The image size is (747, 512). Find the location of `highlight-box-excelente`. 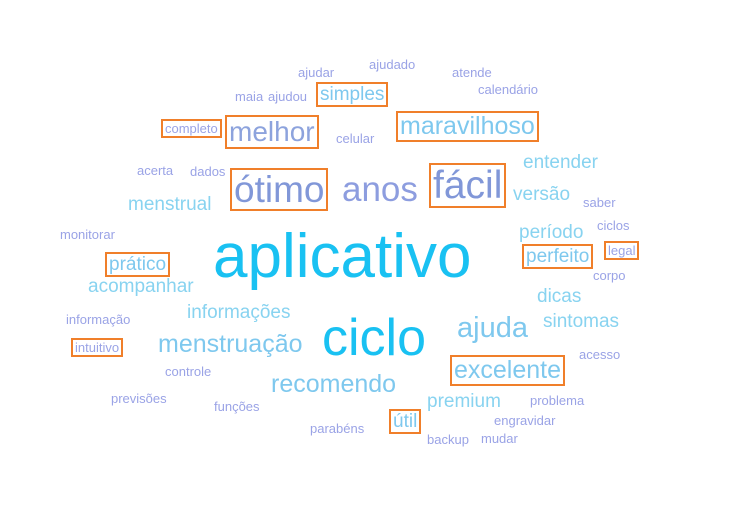

highlight-box-excelente is located at coordinates (507, 370).